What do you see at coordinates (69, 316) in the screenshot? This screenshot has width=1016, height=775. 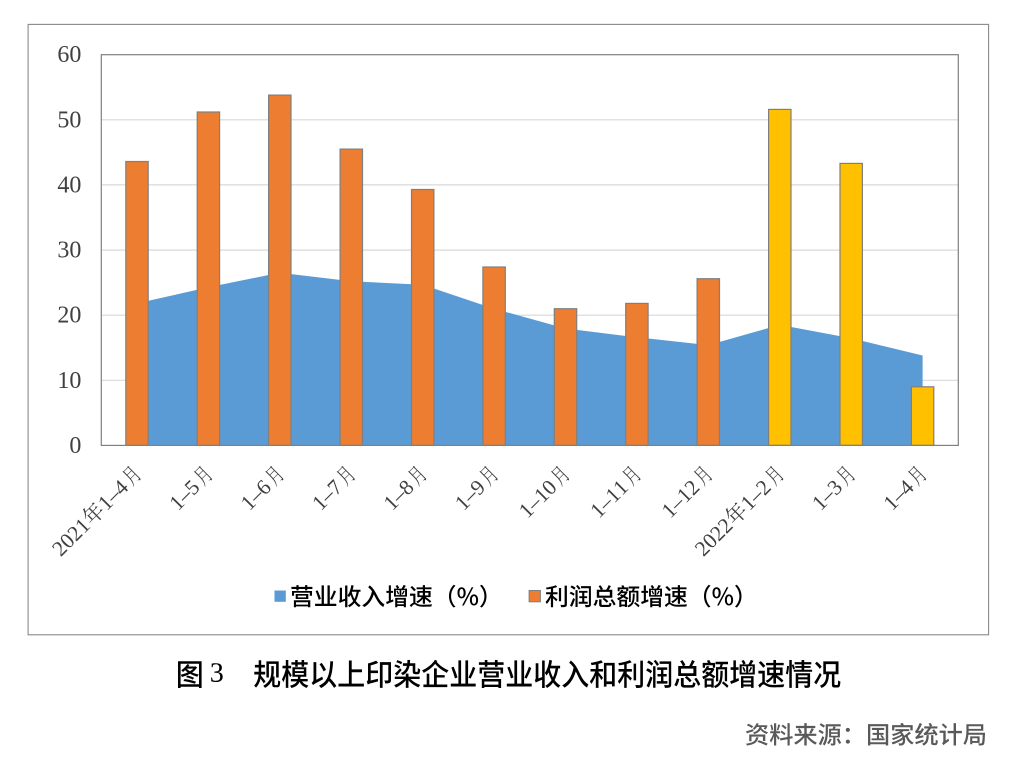 I see `svg-text: 20` at bounding box center [69, 316].